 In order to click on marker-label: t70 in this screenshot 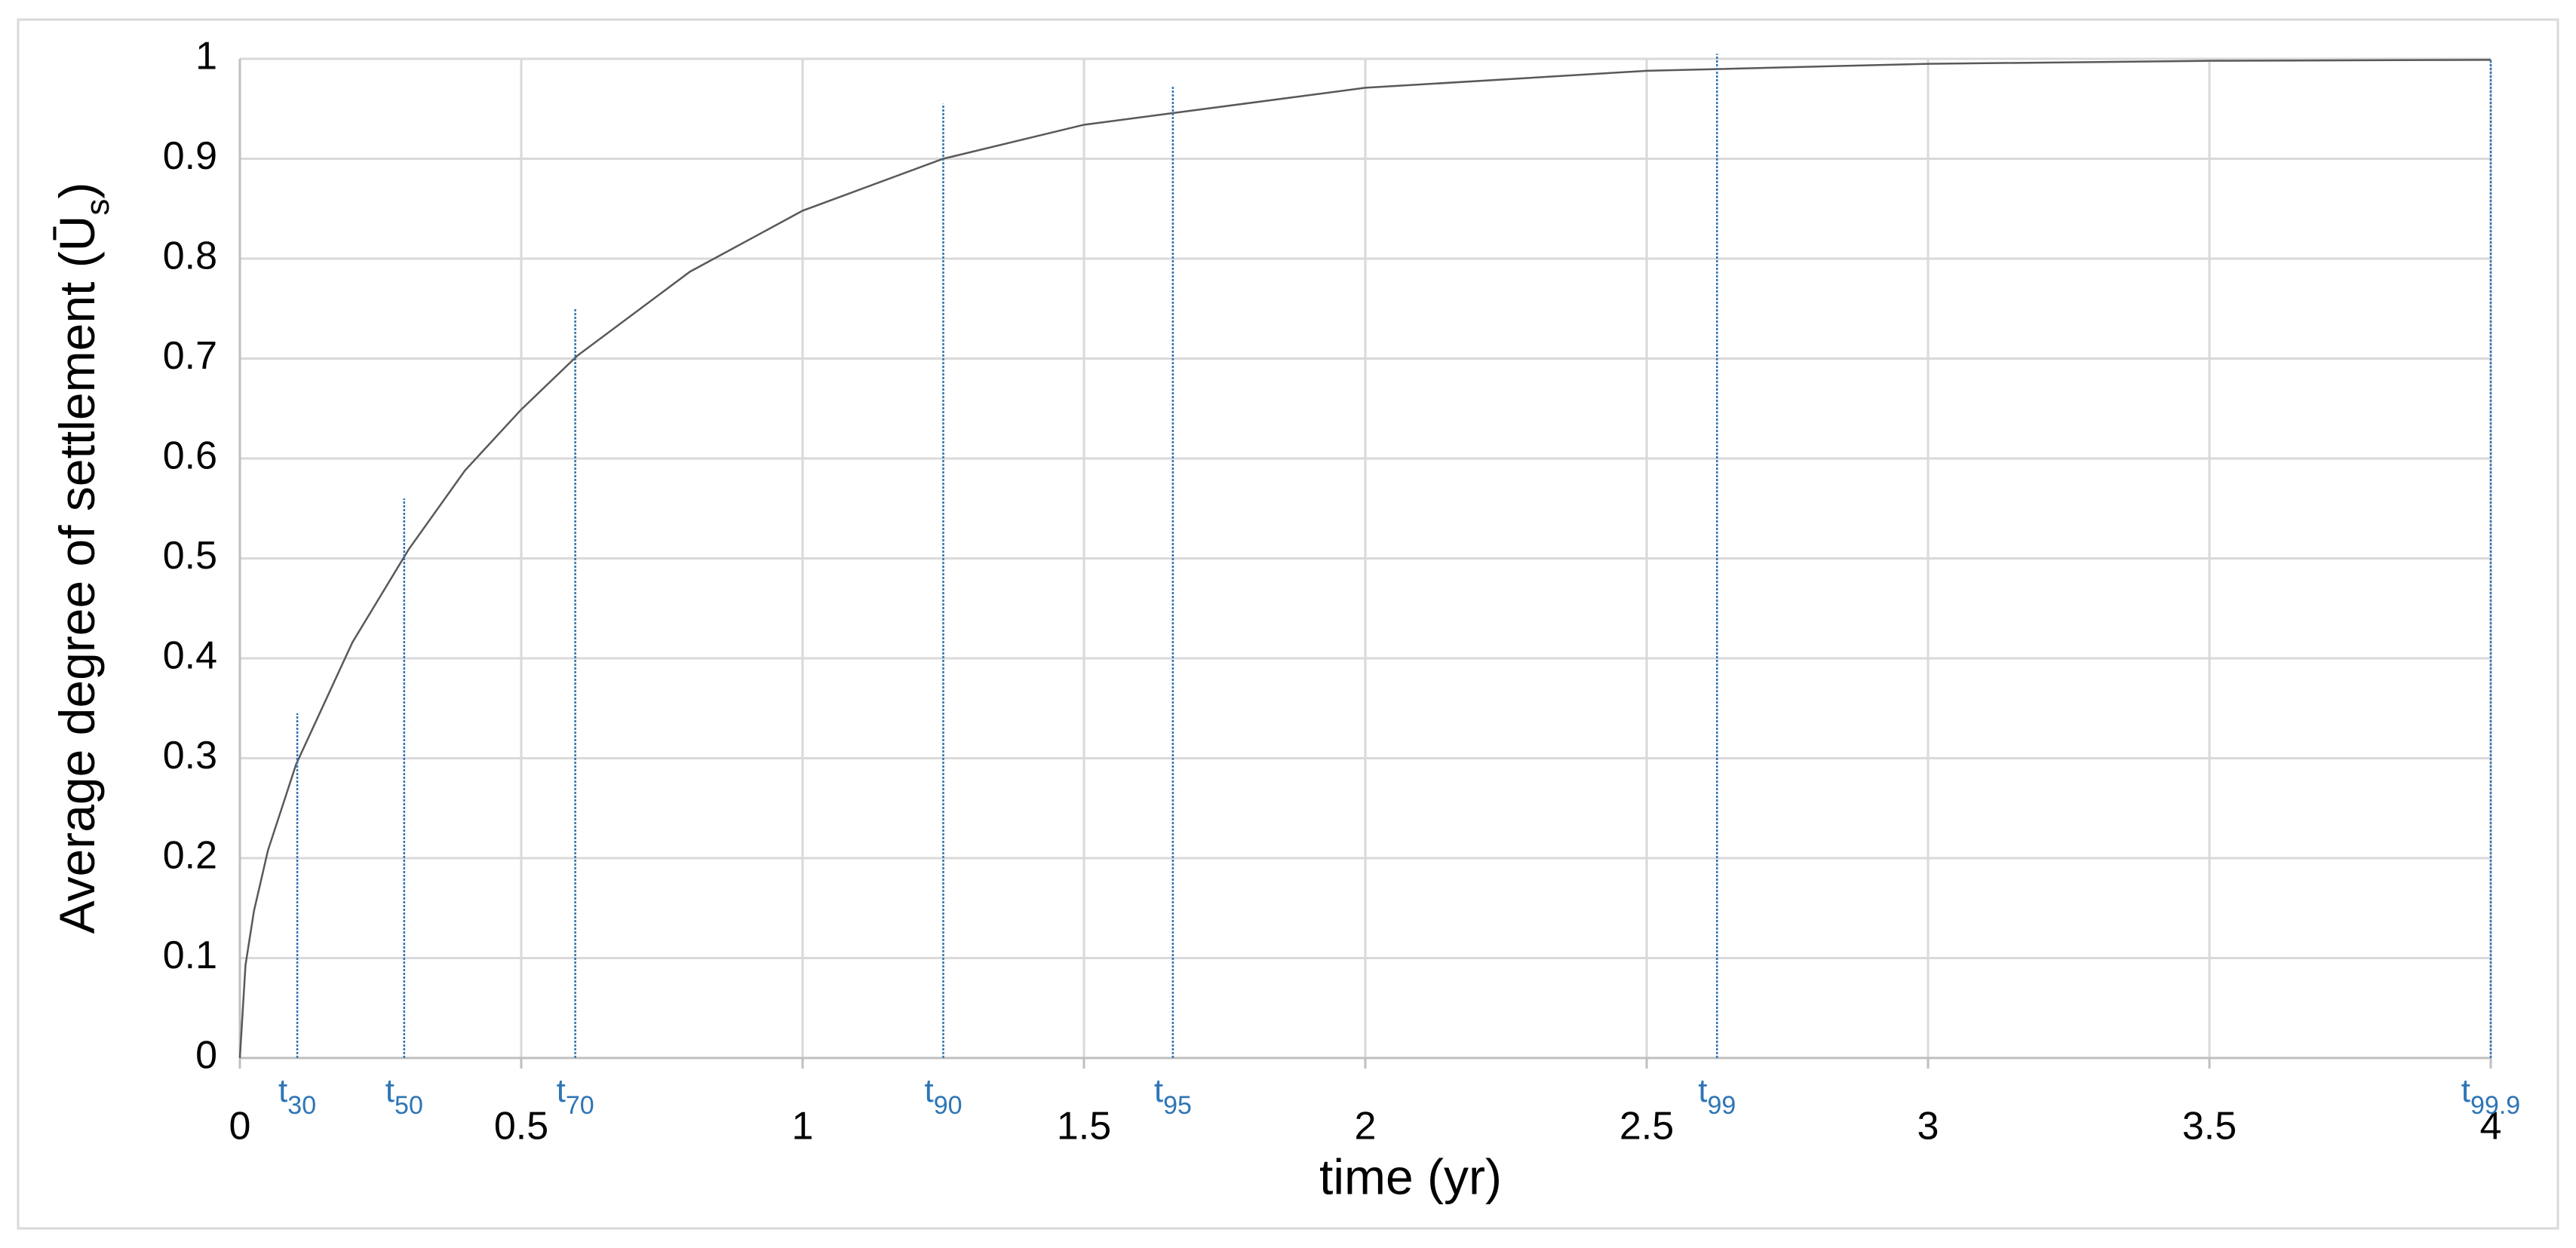, I will do `click(575, 1096)`.